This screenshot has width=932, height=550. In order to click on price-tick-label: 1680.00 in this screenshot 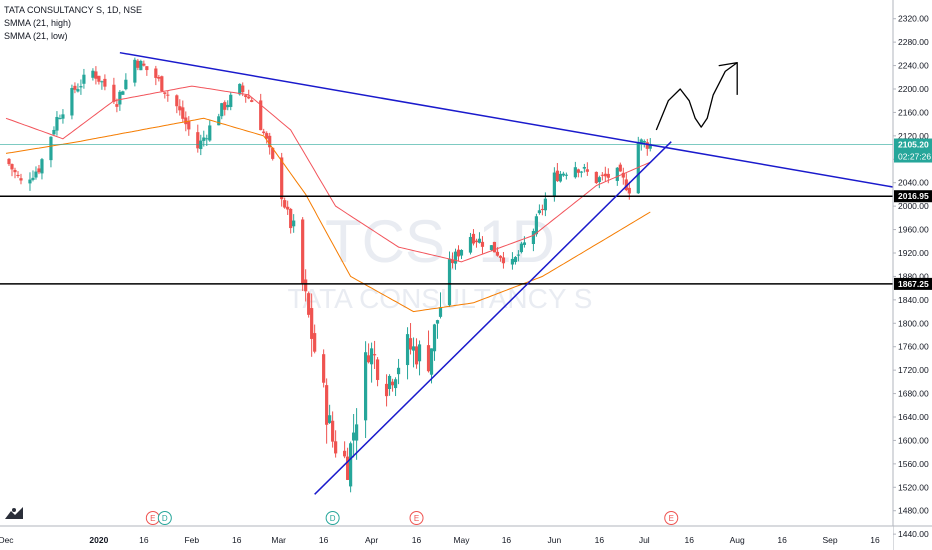, I will do `click(913, 394)`.